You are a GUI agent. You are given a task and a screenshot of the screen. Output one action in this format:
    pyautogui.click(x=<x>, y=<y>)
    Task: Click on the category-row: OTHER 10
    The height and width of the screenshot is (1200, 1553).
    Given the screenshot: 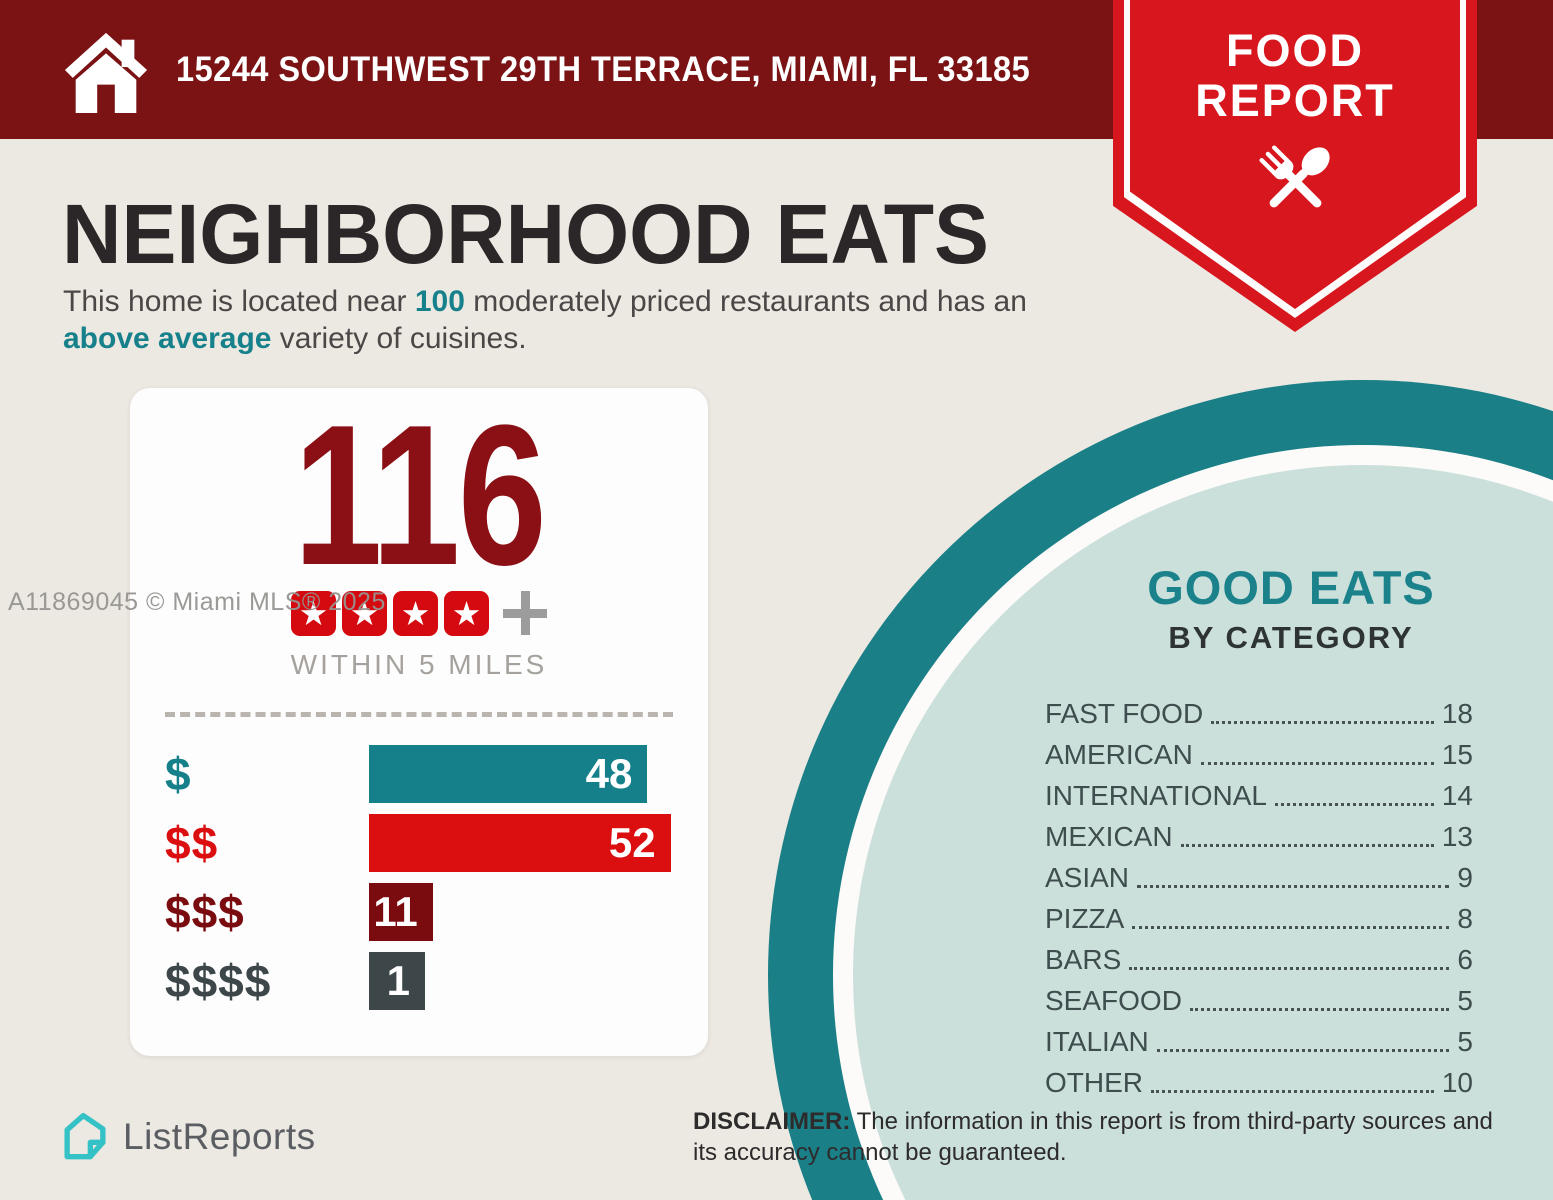 What is the action you would take?
    pyautogui.click(x=1259, y=1076)
    